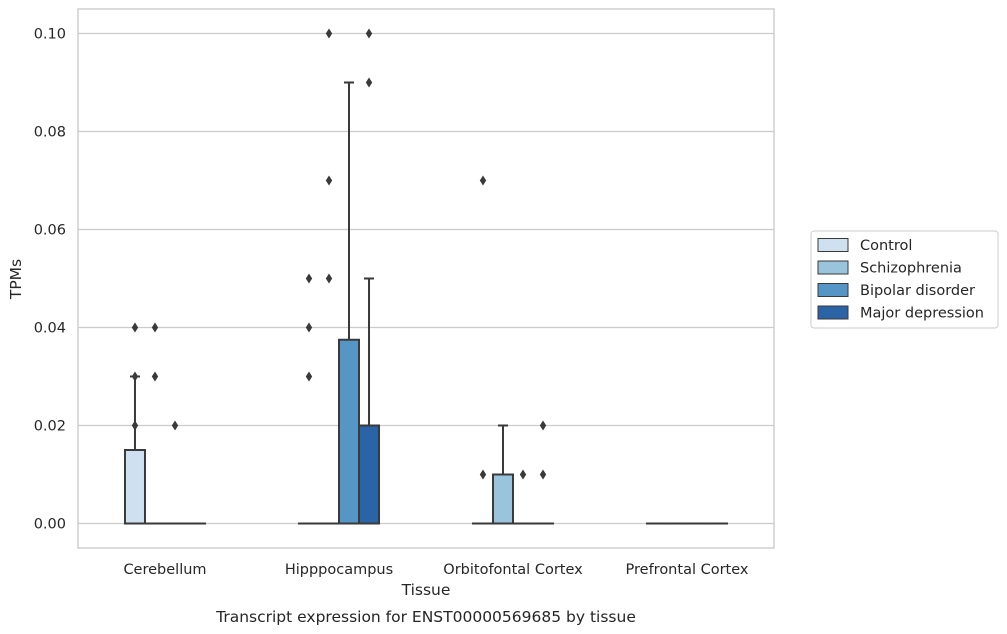  What do you see at coordinates (50, 427) in the screenshot?
I see `y-tick-label: 0.02` at bounding box center [50, 427].